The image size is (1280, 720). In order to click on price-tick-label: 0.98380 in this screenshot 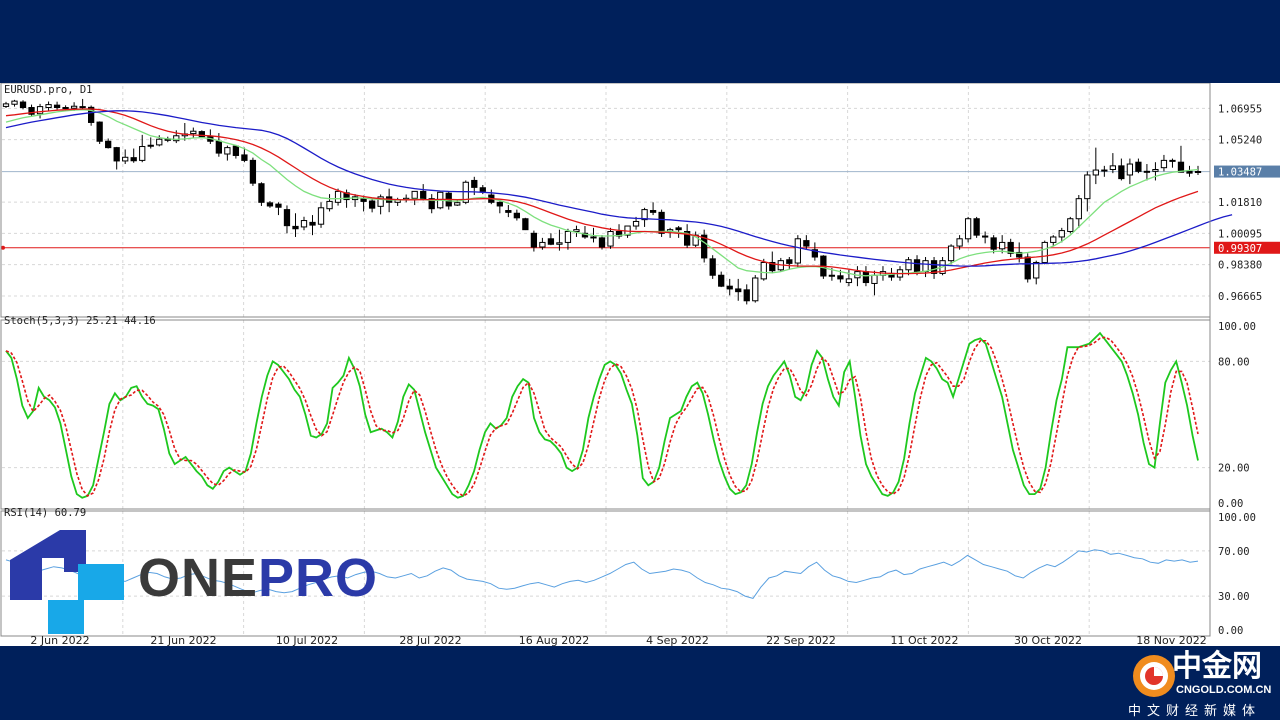, I will do `click(1240, 266)`.